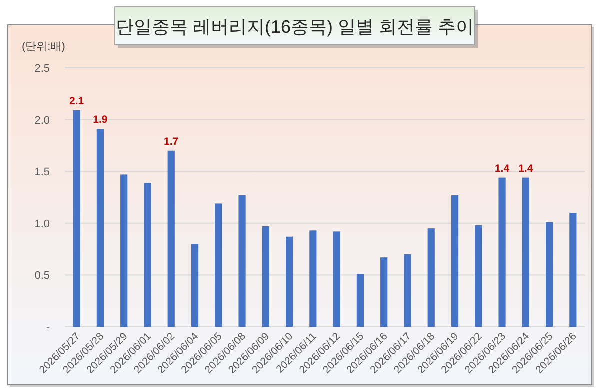 The height and width of the screenshot is (392, 600). What do you see at coordinates (295, 27) in the screenshot?
I see `chart-title: 단일종목 레버리지(16종목) 일별 회전률 추이` at bounding box center [295, 27].